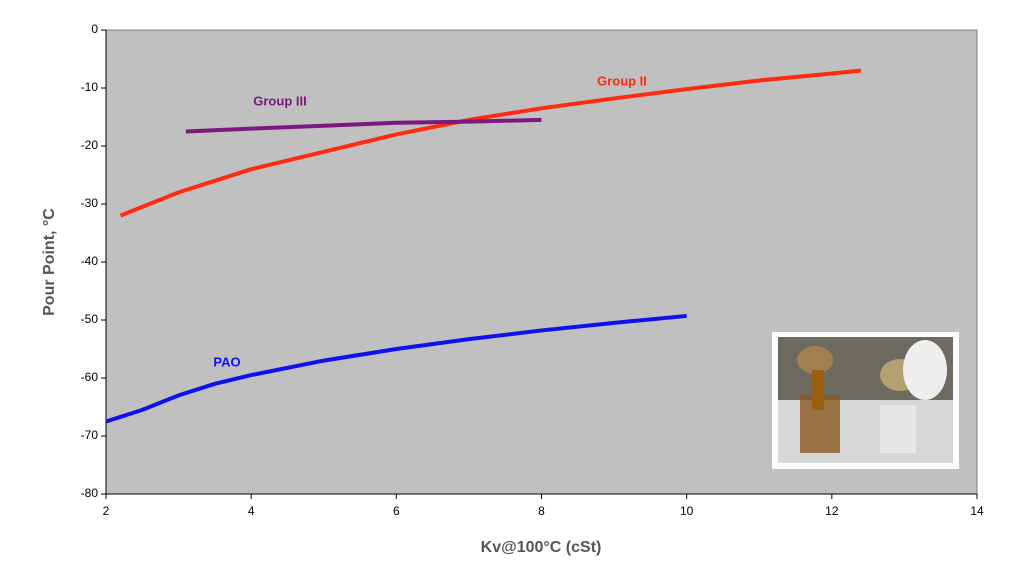 The height and width of the screenshot is (561, 1022). I want to click on y-tick-label: -30, so click(90, 203).